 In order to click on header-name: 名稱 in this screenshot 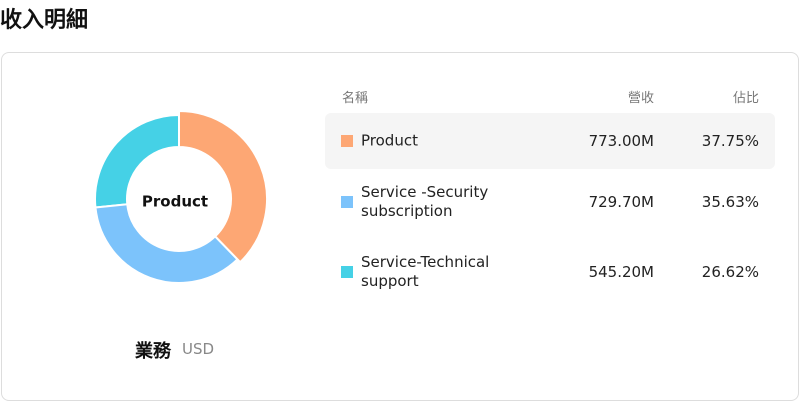, I will do `click(355, 98)`.